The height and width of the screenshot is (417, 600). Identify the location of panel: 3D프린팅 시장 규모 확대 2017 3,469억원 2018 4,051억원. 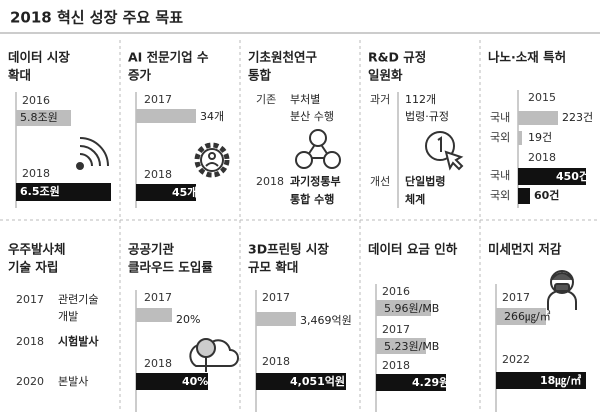
(300, 327).